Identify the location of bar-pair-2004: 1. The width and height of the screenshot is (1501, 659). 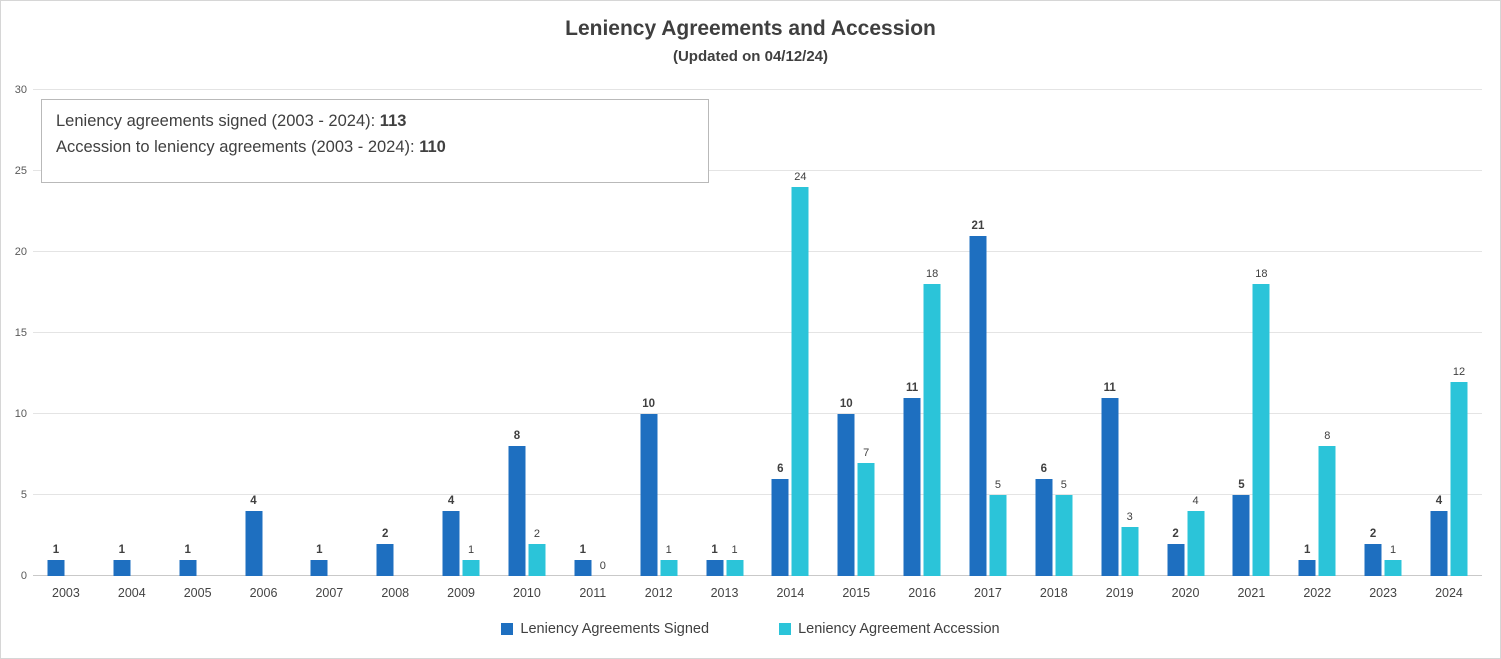
(131, 333).